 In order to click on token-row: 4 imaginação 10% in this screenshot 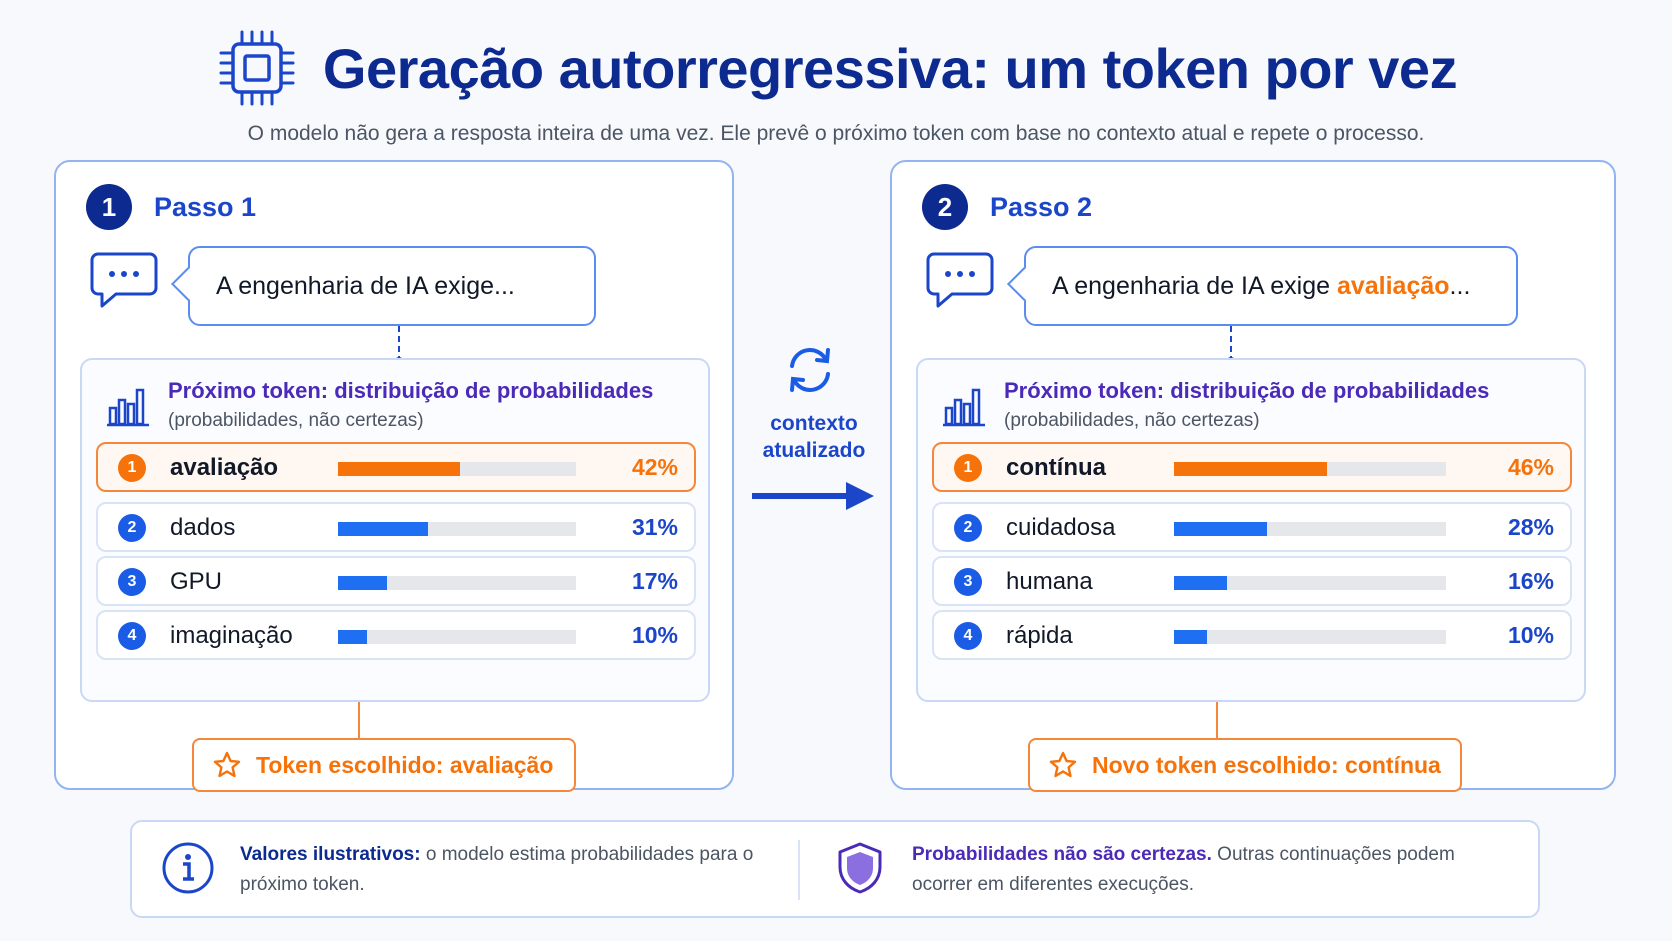, I will do `click(396, 635)`.